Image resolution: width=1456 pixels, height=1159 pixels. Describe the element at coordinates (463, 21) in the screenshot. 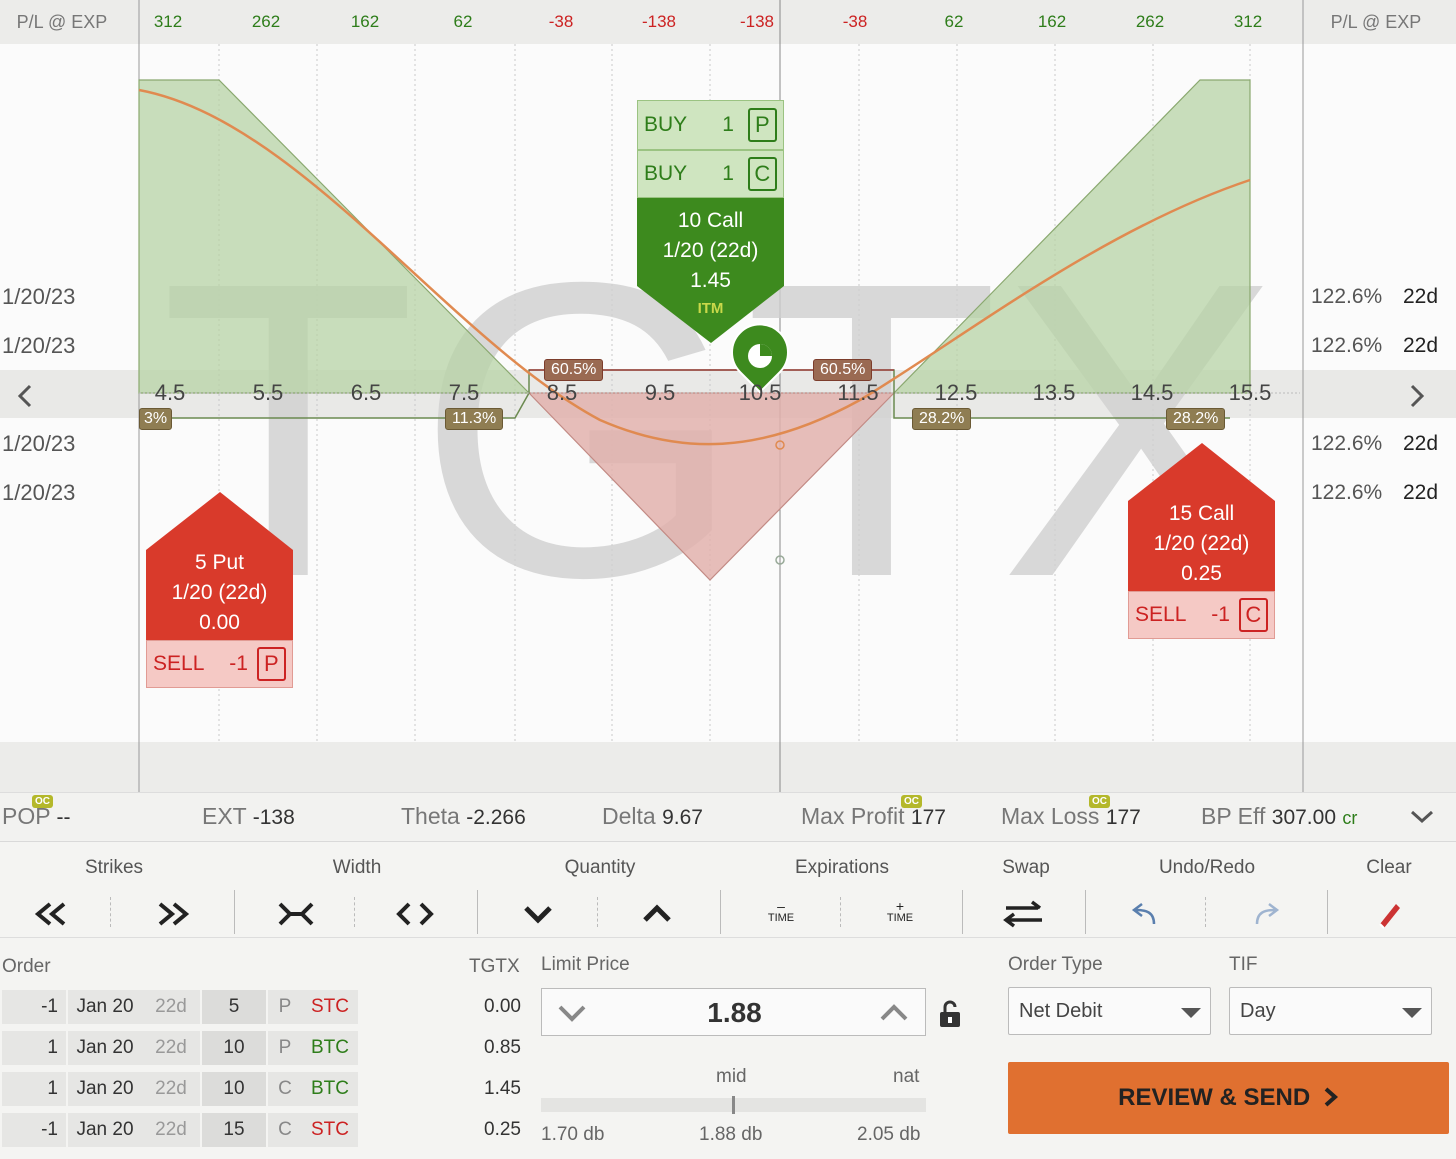

I see `pl-exp-value: 62` at that location.